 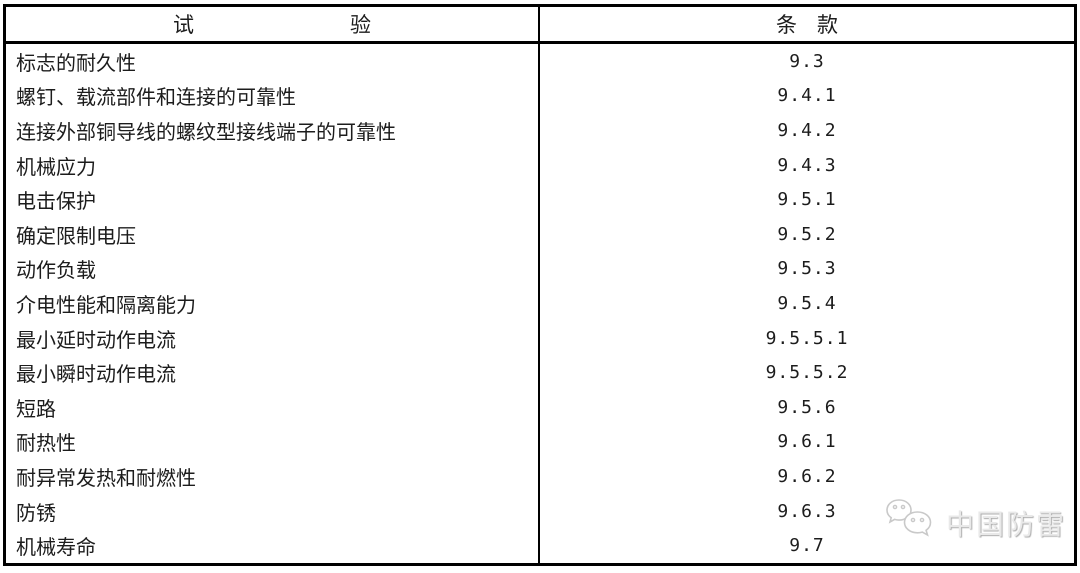 I want to click on clause-value: 9.4.2, so click(x=807, y=130).